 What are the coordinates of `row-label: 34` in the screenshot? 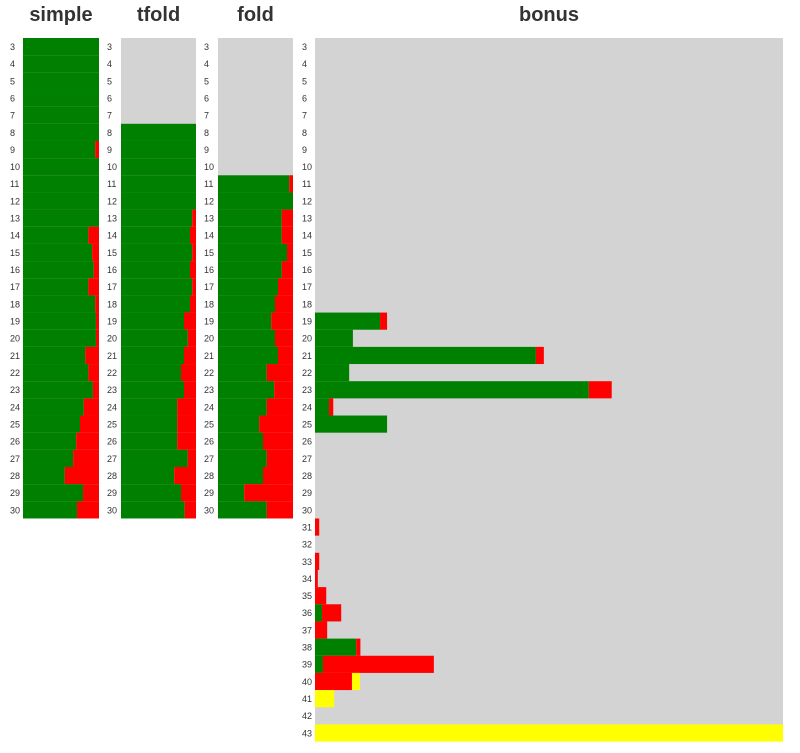 It's located at (307, 579).